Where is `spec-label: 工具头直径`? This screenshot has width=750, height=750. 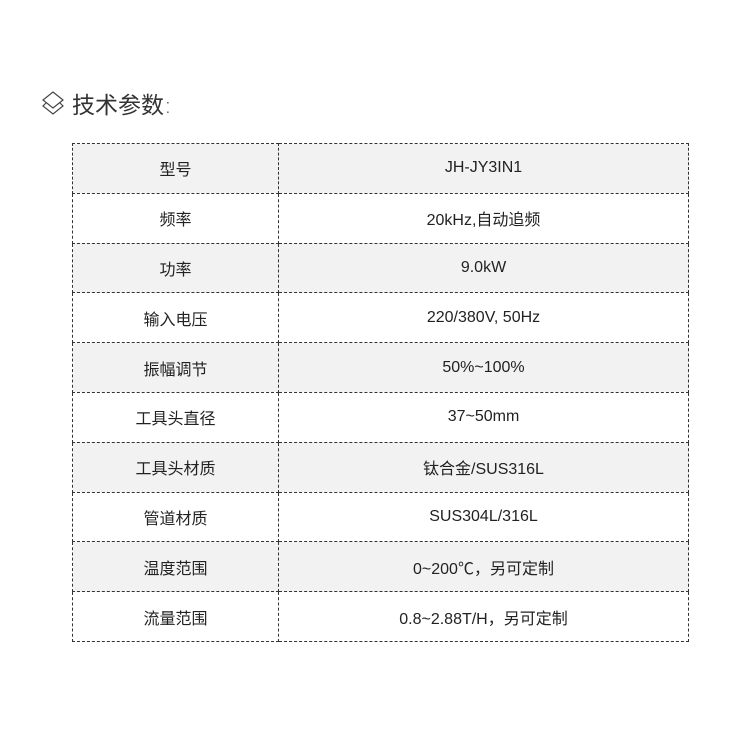 spec-label: 工具头直径 is located at coordinates (175, 417).